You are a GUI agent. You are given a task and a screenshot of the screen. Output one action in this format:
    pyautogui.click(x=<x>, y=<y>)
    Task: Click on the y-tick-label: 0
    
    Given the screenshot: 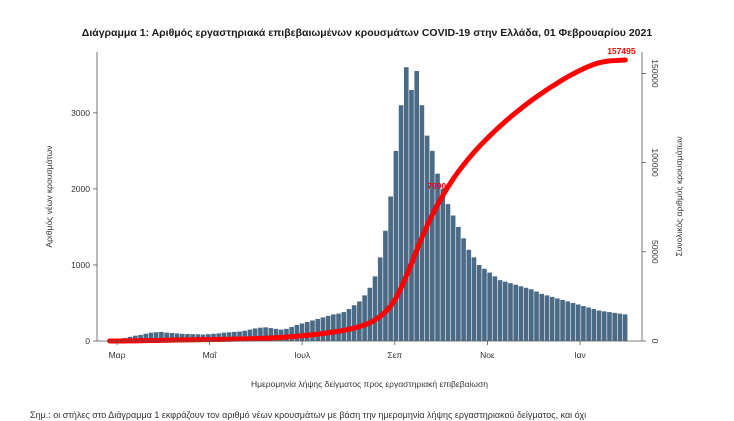 What is the action you would take?
    pyautogui.click(x=87, y=341)
    